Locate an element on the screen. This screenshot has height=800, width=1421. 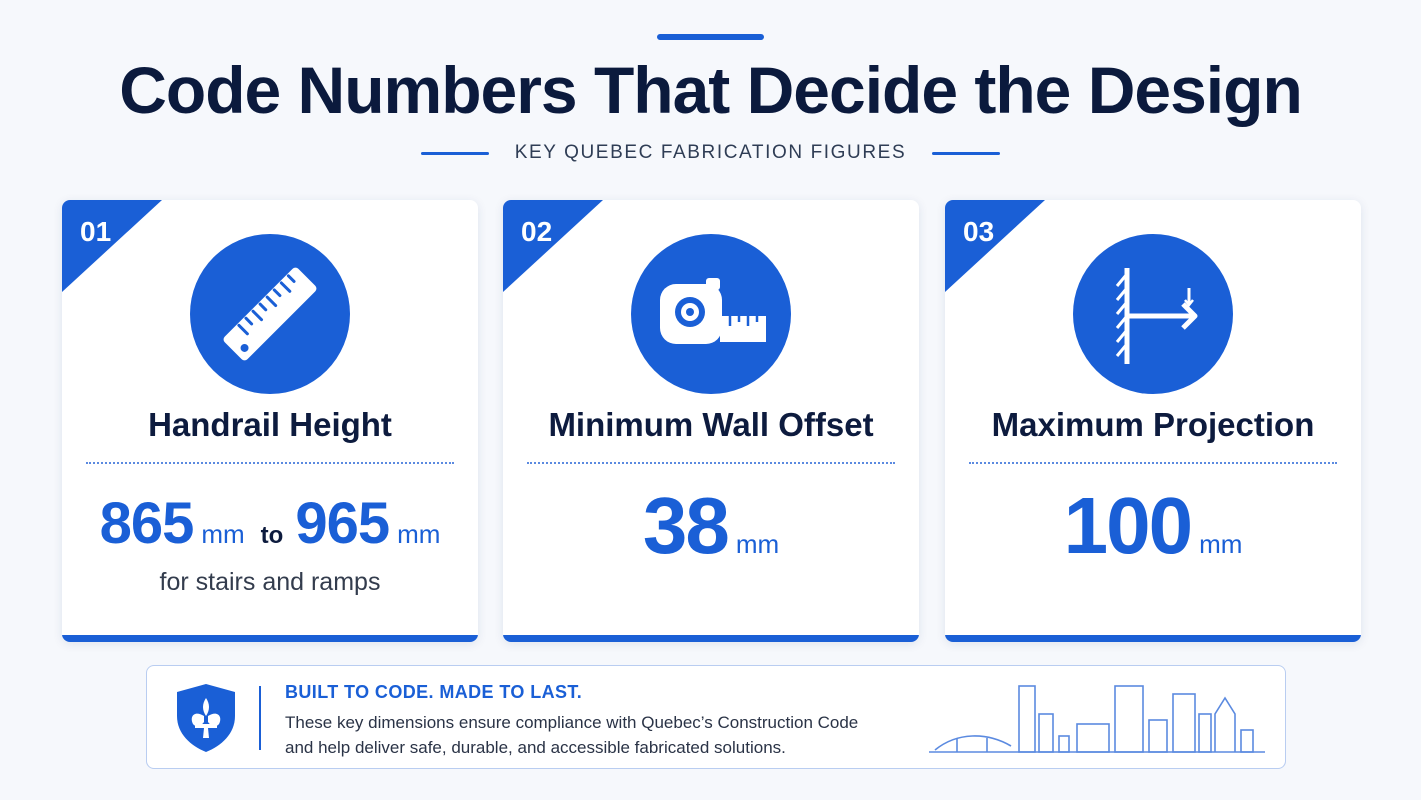
tape-measure-icon is located at coordinates (711, 314).